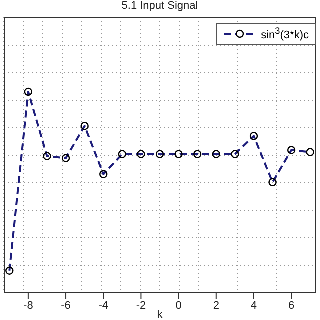 This screenshot has height=320, width=320. Describe the element at coordinates (29, 306) in the screenshot. I see `x-tick-label: -8` at that location.